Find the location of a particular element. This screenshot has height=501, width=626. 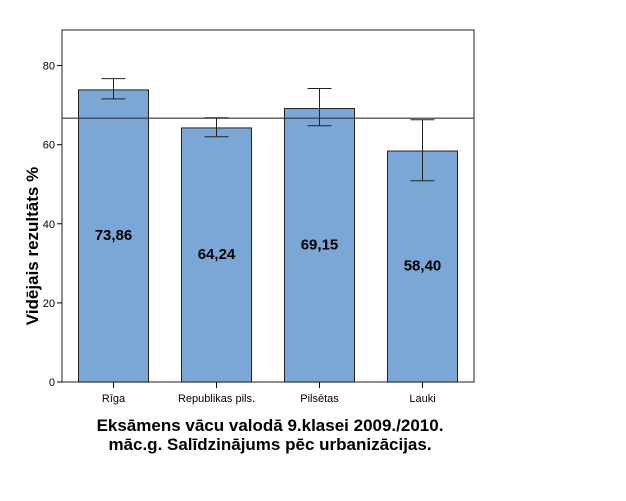

y-tick-label: 80 is located at coordinates (49, 67).